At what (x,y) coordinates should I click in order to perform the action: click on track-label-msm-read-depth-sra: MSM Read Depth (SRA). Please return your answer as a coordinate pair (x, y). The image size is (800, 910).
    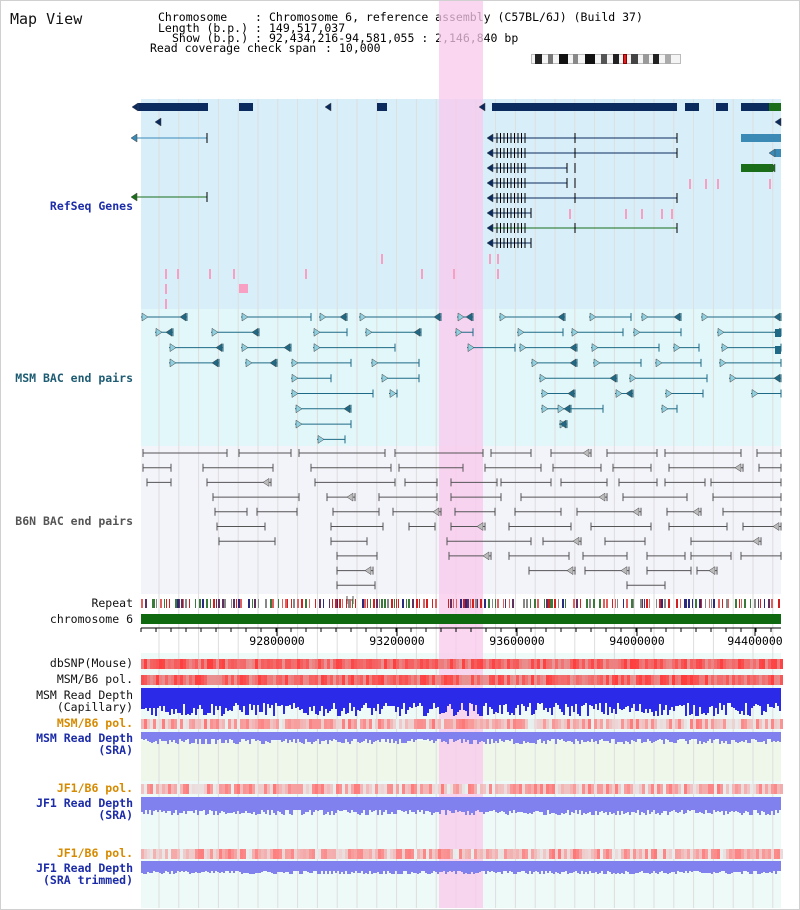
    Looking at the image, I should click on (84, 744).